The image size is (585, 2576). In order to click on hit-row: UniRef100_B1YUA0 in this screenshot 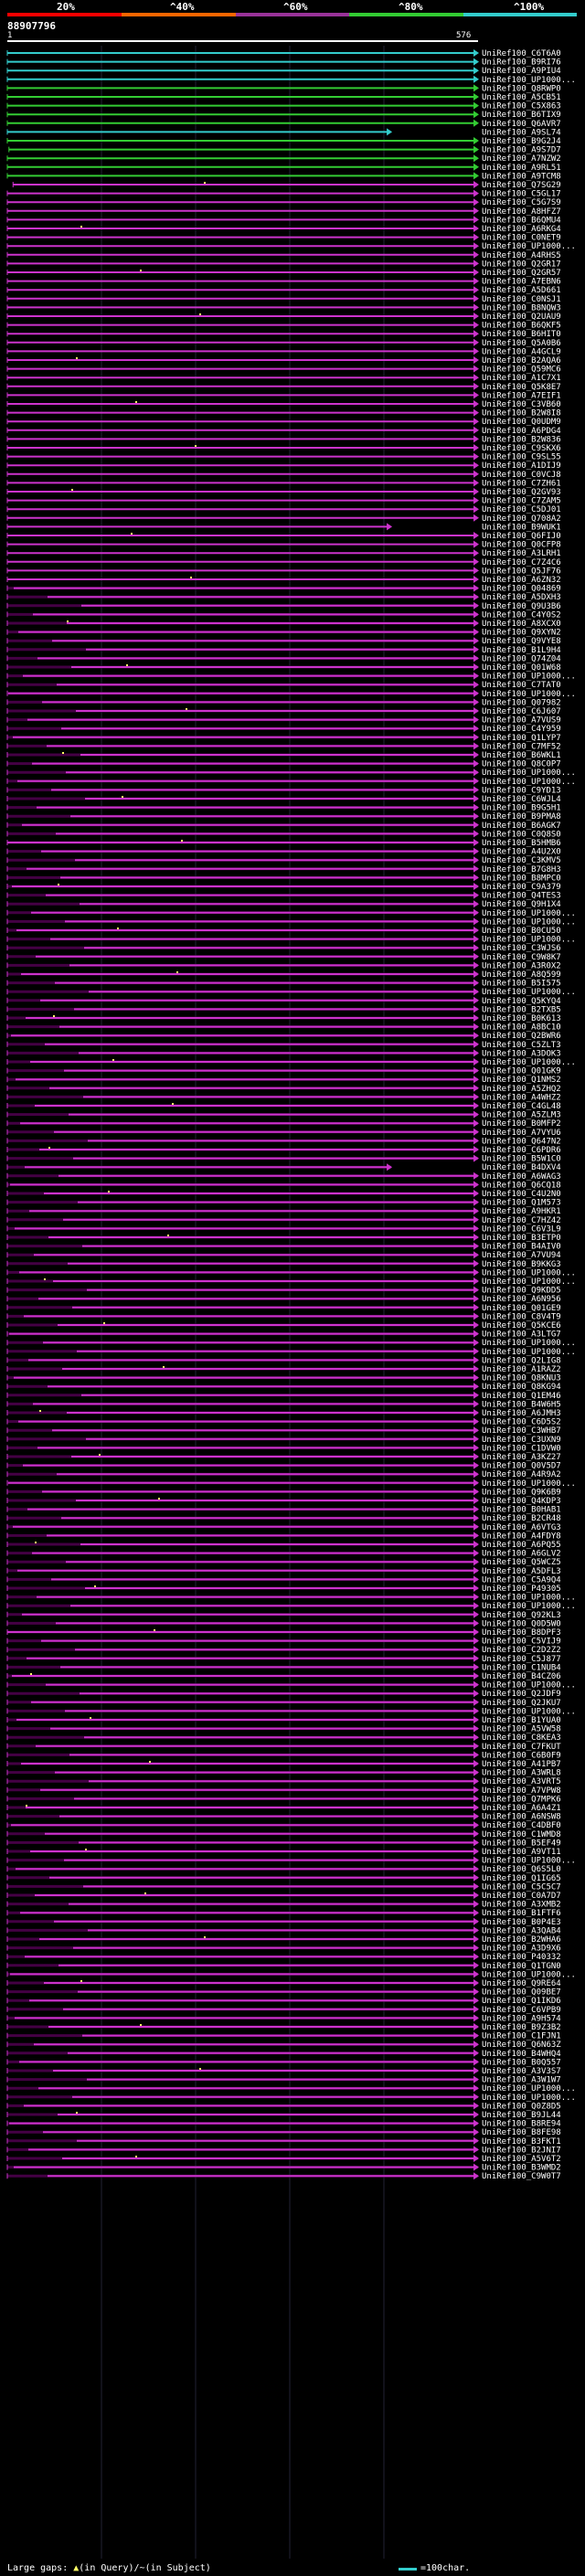, I will do `click(284, 1720)`.